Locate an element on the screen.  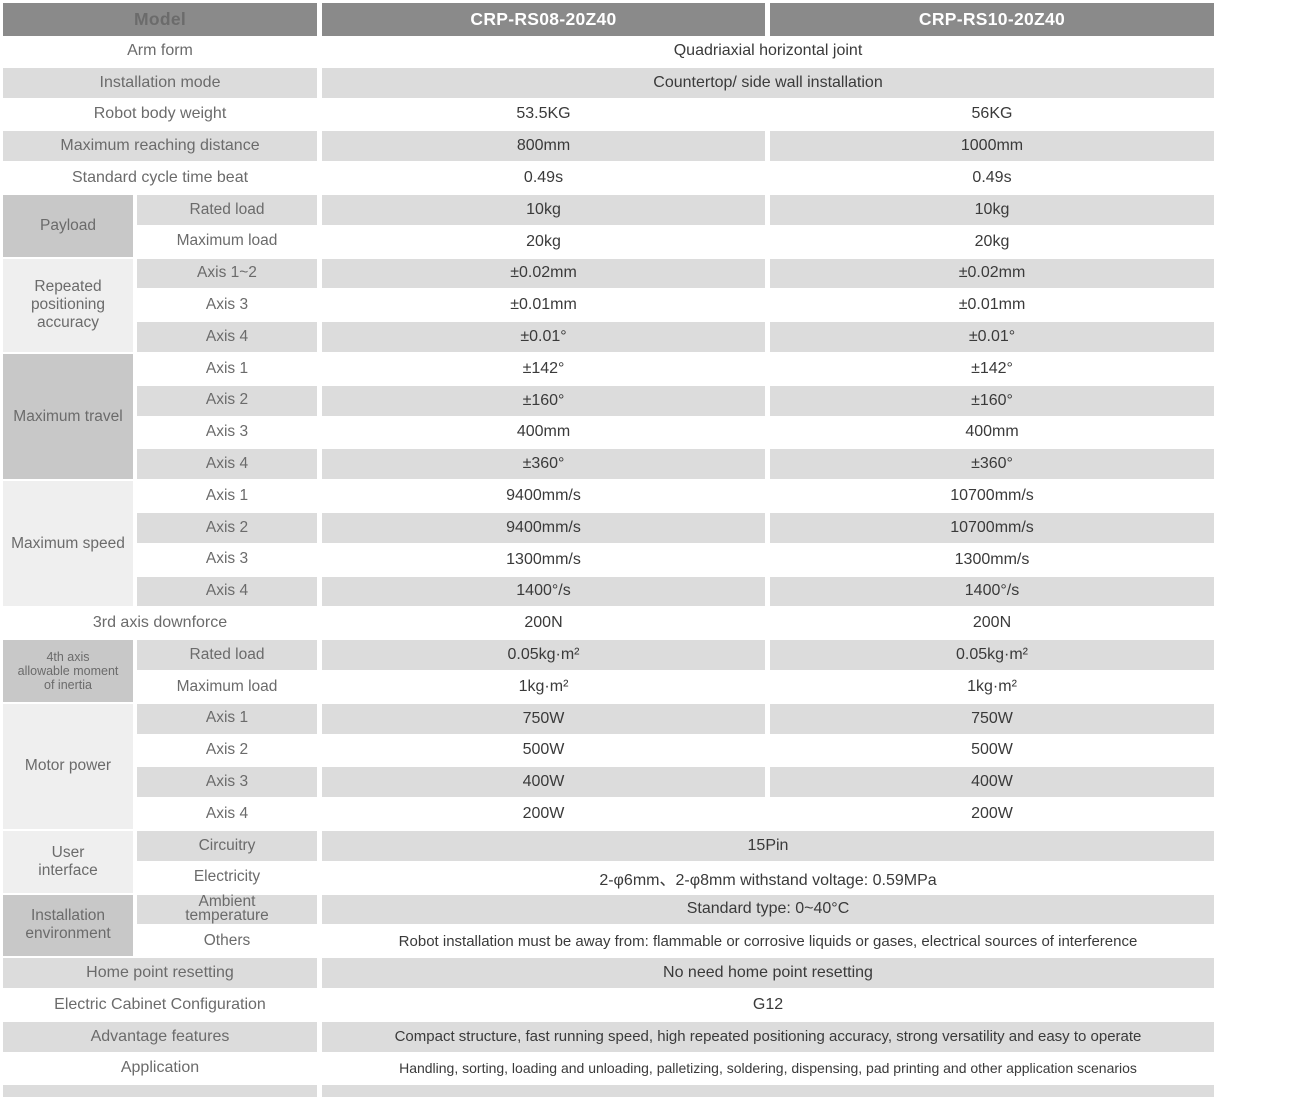
row-accuracy-axis-4: Axis 4 ±0.01° ±0.01° is located at coordinates (675, 337).